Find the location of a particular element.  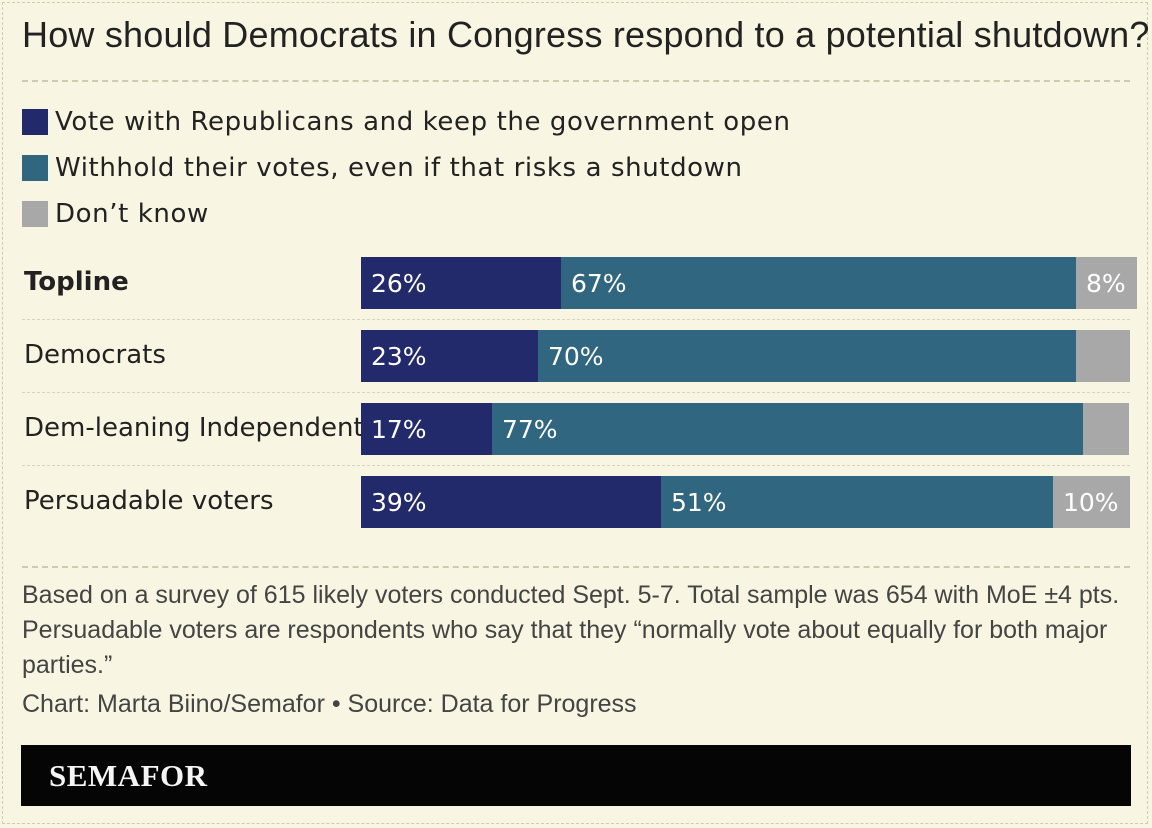

data-label-2-0: 17% is located at coordinates (399, 429).